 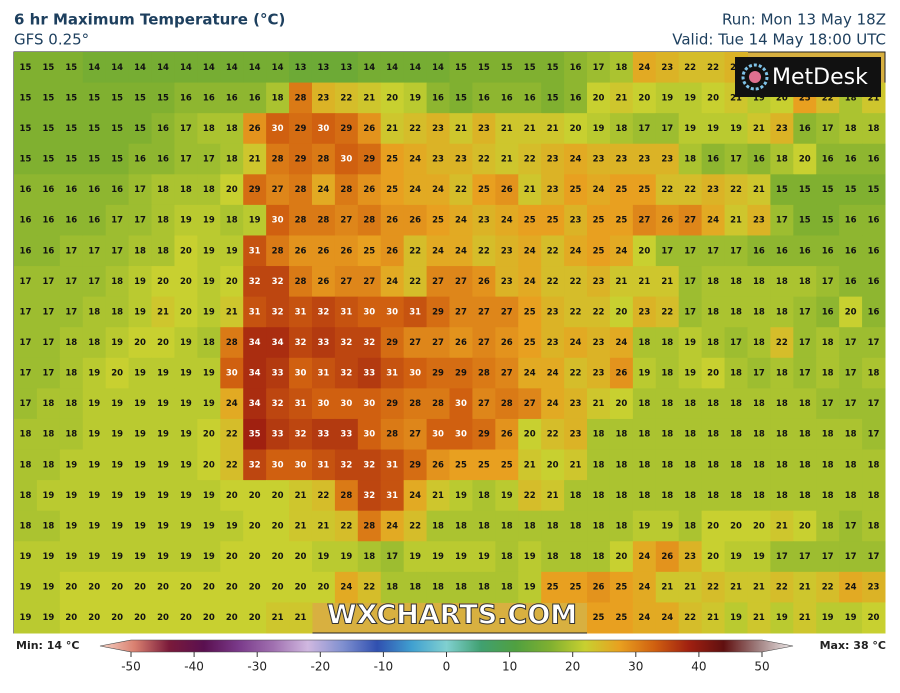 I want to click on watermark: WXCHARTS.COM, so click(x=452, y=615).